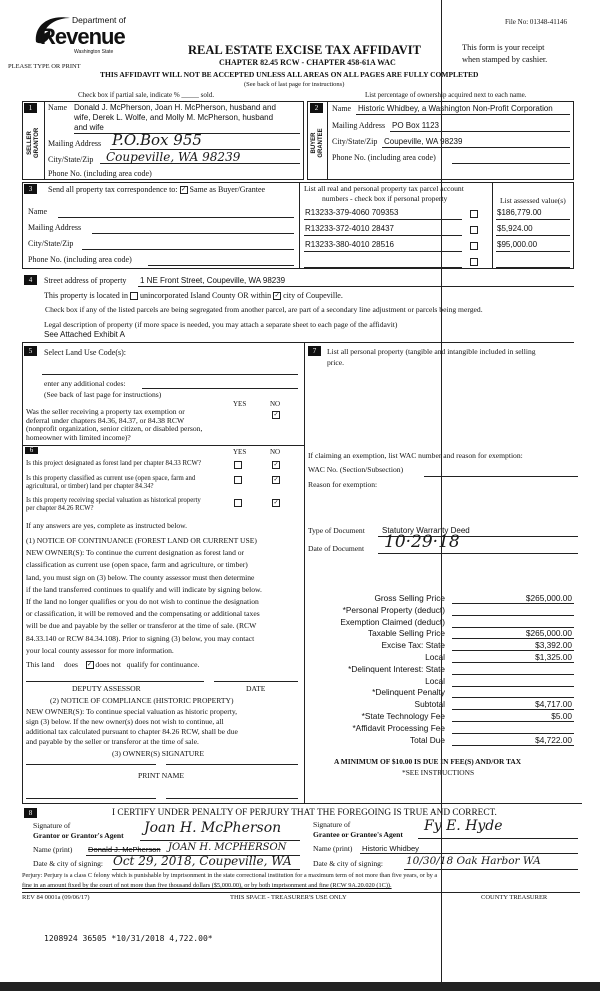 The height and width of the screenshot is (991, 600). I want to click on financial-label: Local, so click(435, 657).